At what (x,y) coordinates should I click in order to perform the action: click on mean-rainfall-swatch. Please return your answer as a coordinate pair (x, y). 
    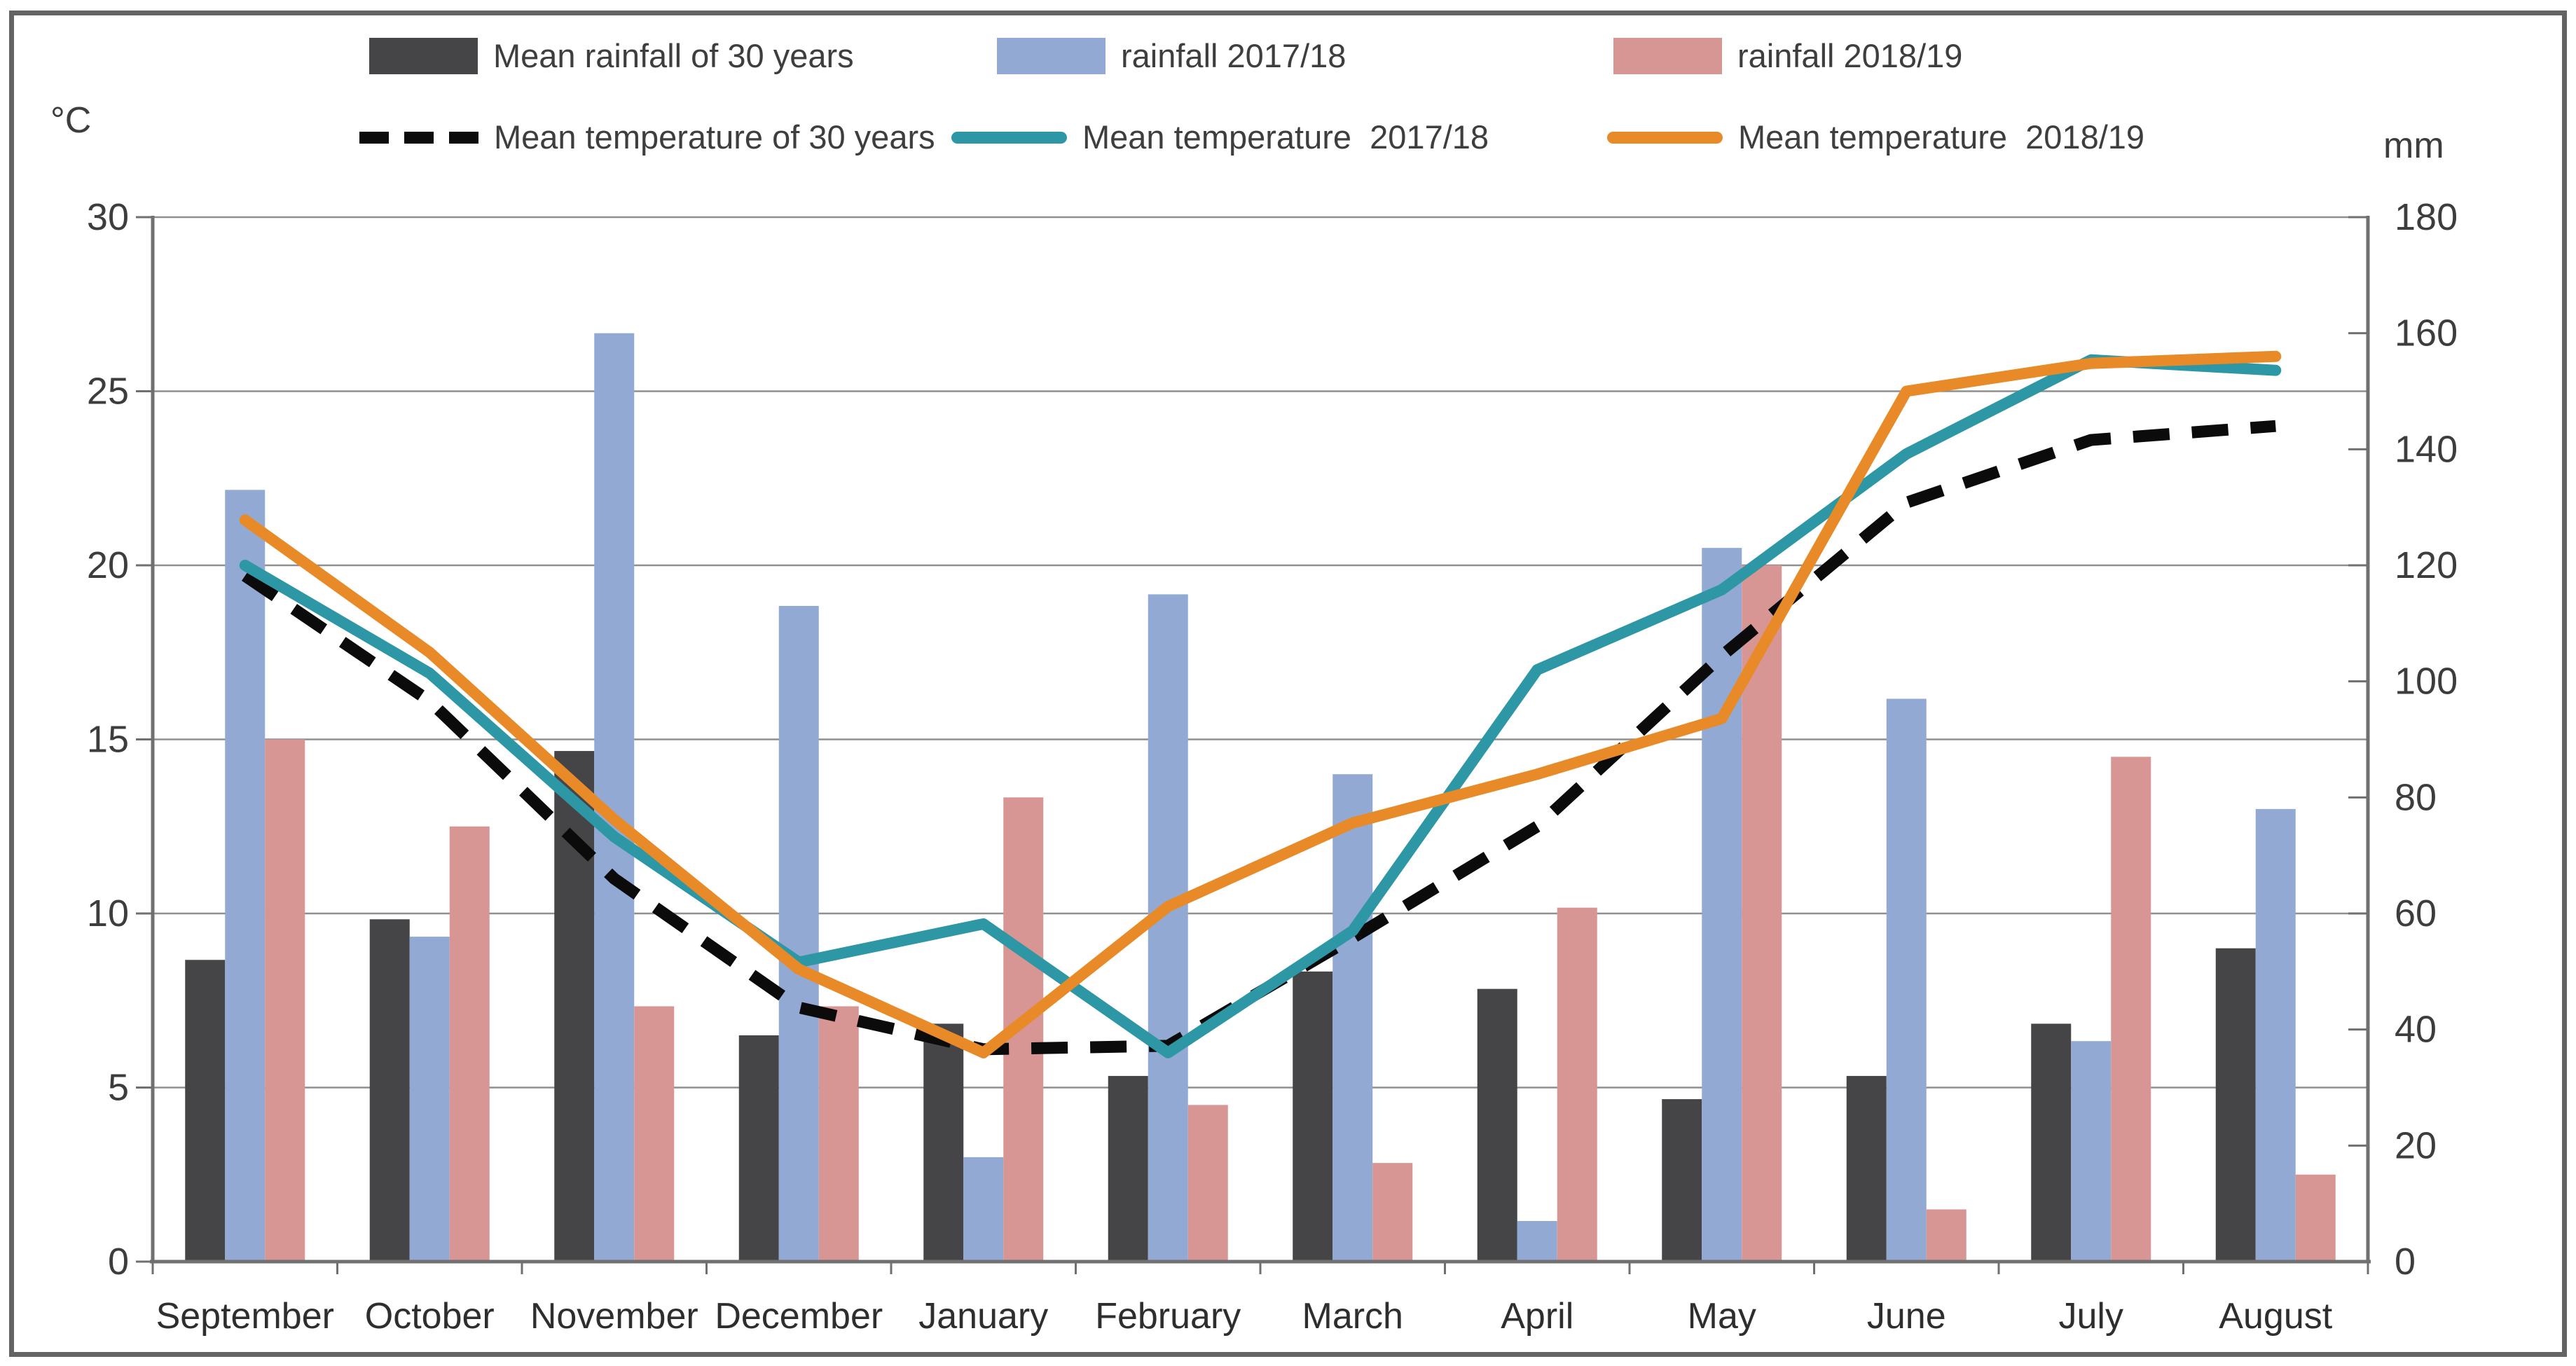
    Looking at the image, I should click on (423, 56).